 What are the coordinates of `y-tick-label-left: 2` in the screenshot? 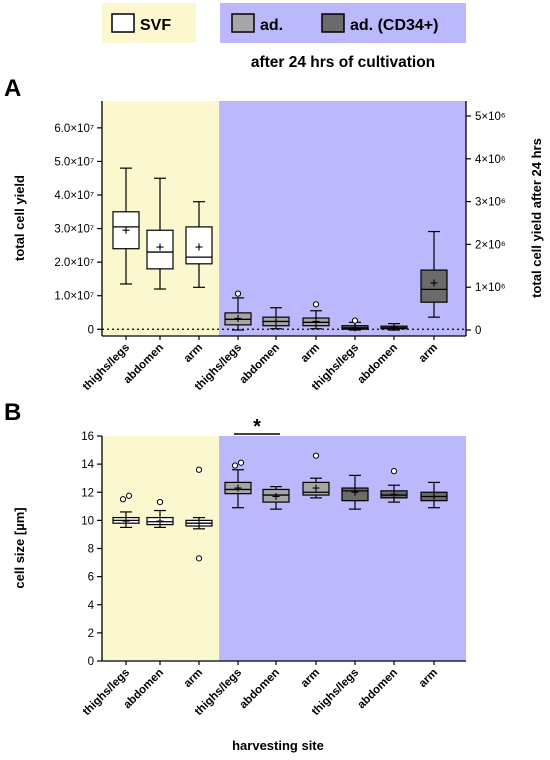 It's located at (91, 634).